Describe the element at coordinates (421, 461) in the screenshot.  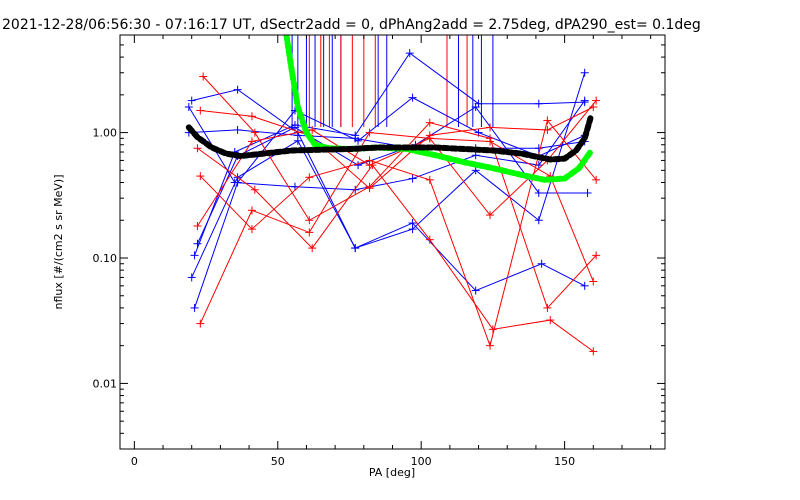
I see `x-tick-label: 100` at that location.